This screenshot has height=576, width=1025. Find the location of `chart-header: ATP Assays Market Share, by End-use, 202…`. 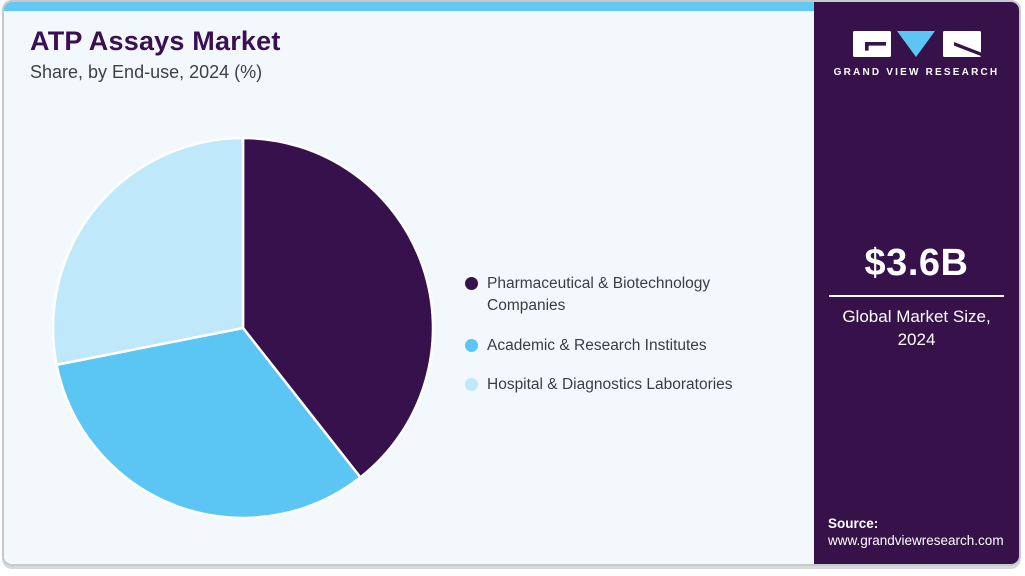

chart-header: ATP Assays Market Share, by End-use, 202… is located at coordinates (155, 54).